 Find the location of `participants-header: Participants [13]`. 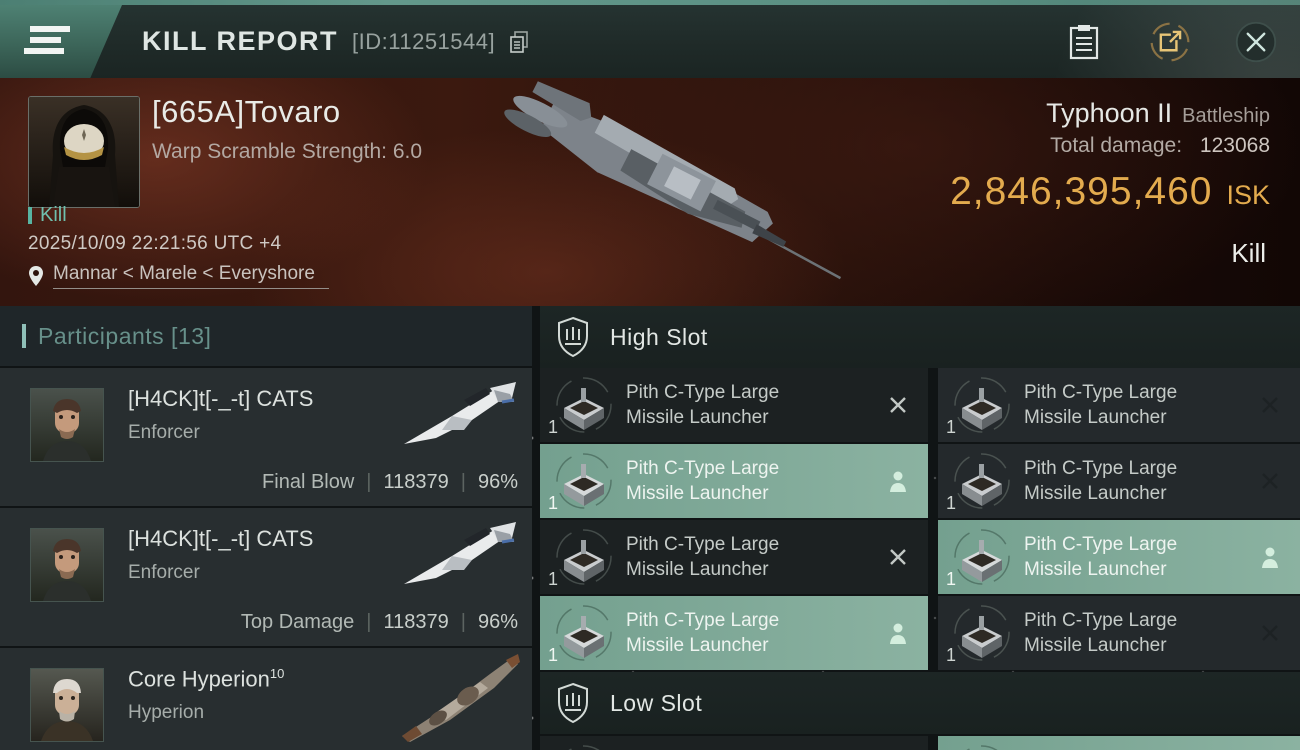

participants-header: Participants [13] is located at coordinates (266, 336).